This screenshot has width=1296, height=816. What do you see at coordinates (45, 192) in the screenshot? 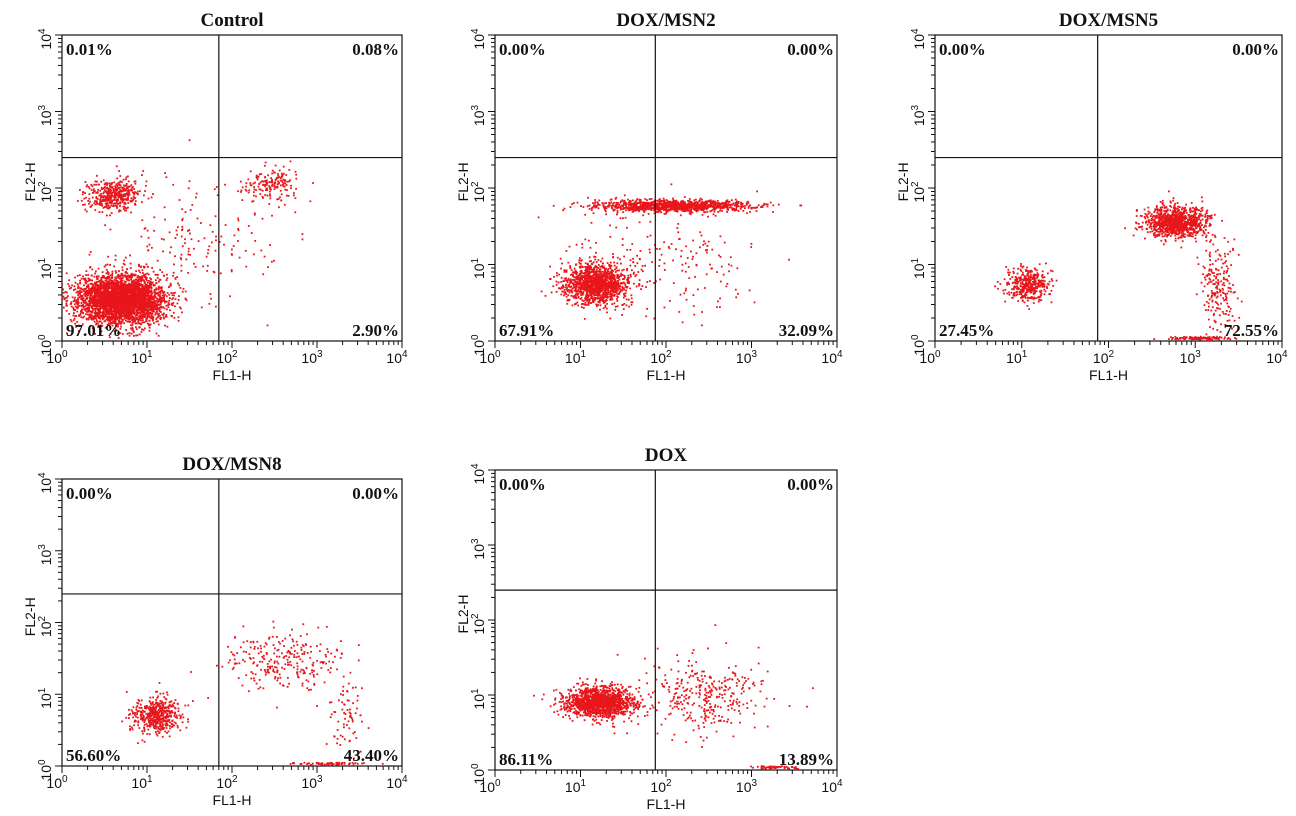
I see `y-tick-label: 102` at bounding box center [45, 192].